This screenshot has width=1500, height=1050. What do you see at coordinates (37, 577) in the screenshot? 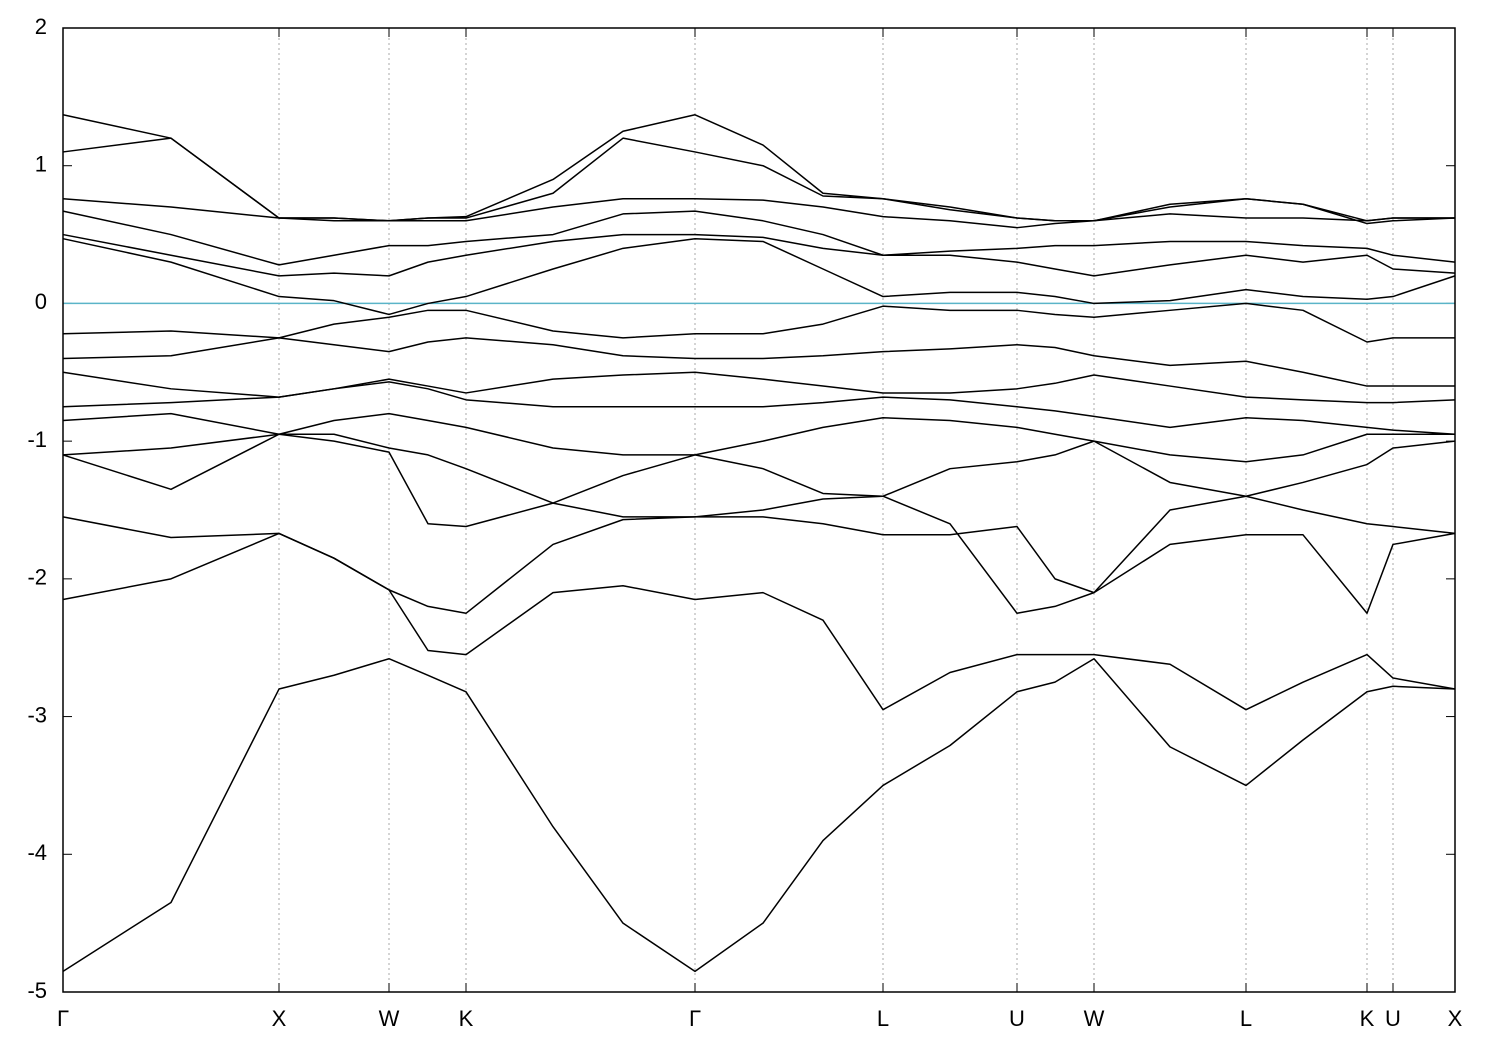
I see `y-tick-label: -2` at bounding box center [37, 577].